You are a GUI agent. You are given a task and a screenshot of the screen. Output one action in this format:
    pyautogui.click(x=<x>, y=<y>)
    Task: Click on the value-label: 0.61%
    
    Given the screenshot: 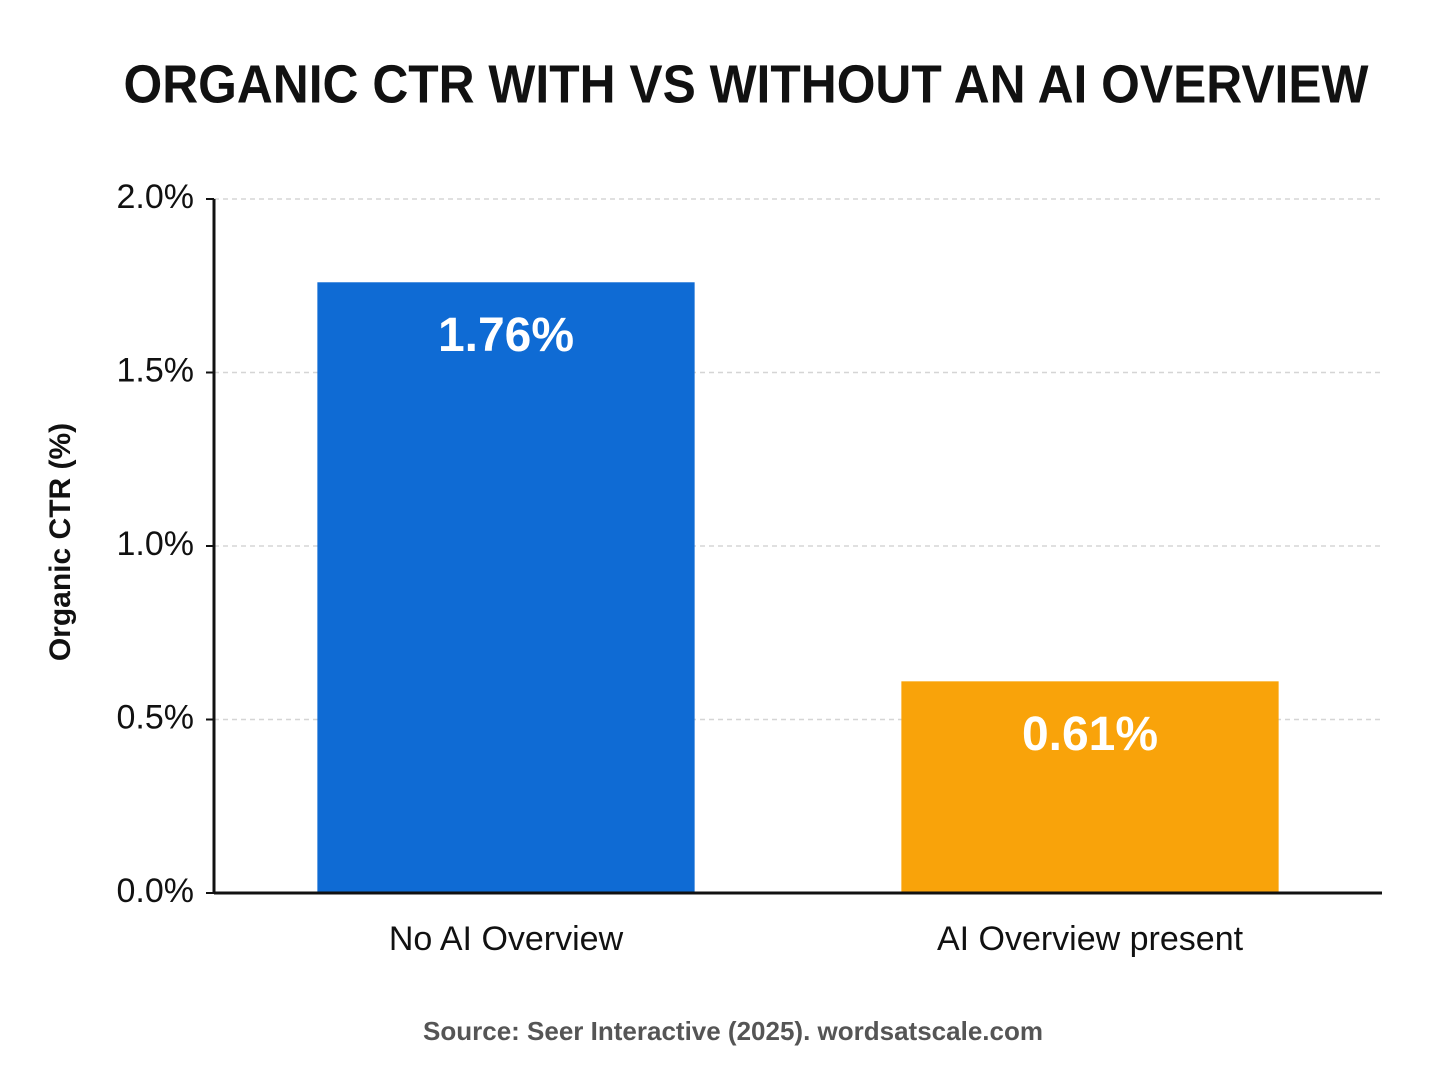 What is the action you would take?
    pyautogui.click(x=1090, y=734)
    